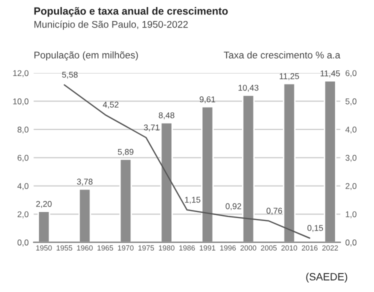 Image resolution: width=374 pixels, height=292 pixels. Describe the element at coordinates (351, 102) in the screenshot. I see `y2-tick-label: 5,0` at that location.